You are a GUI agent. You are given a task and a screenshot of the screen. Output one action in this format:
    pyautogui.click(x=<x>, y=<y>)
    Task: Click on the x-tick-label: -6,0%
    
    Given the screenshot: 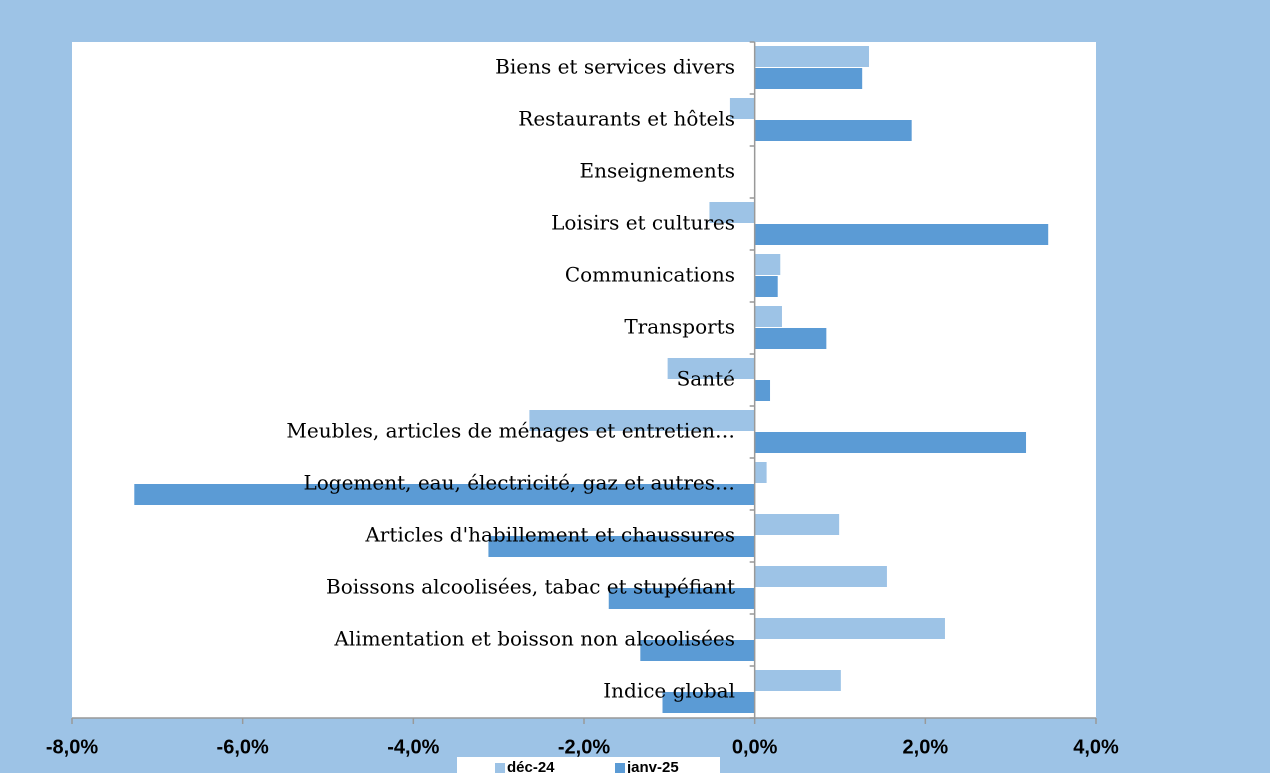 What is the action you would take?
    pyautogui.click(x=243, y=747)
    